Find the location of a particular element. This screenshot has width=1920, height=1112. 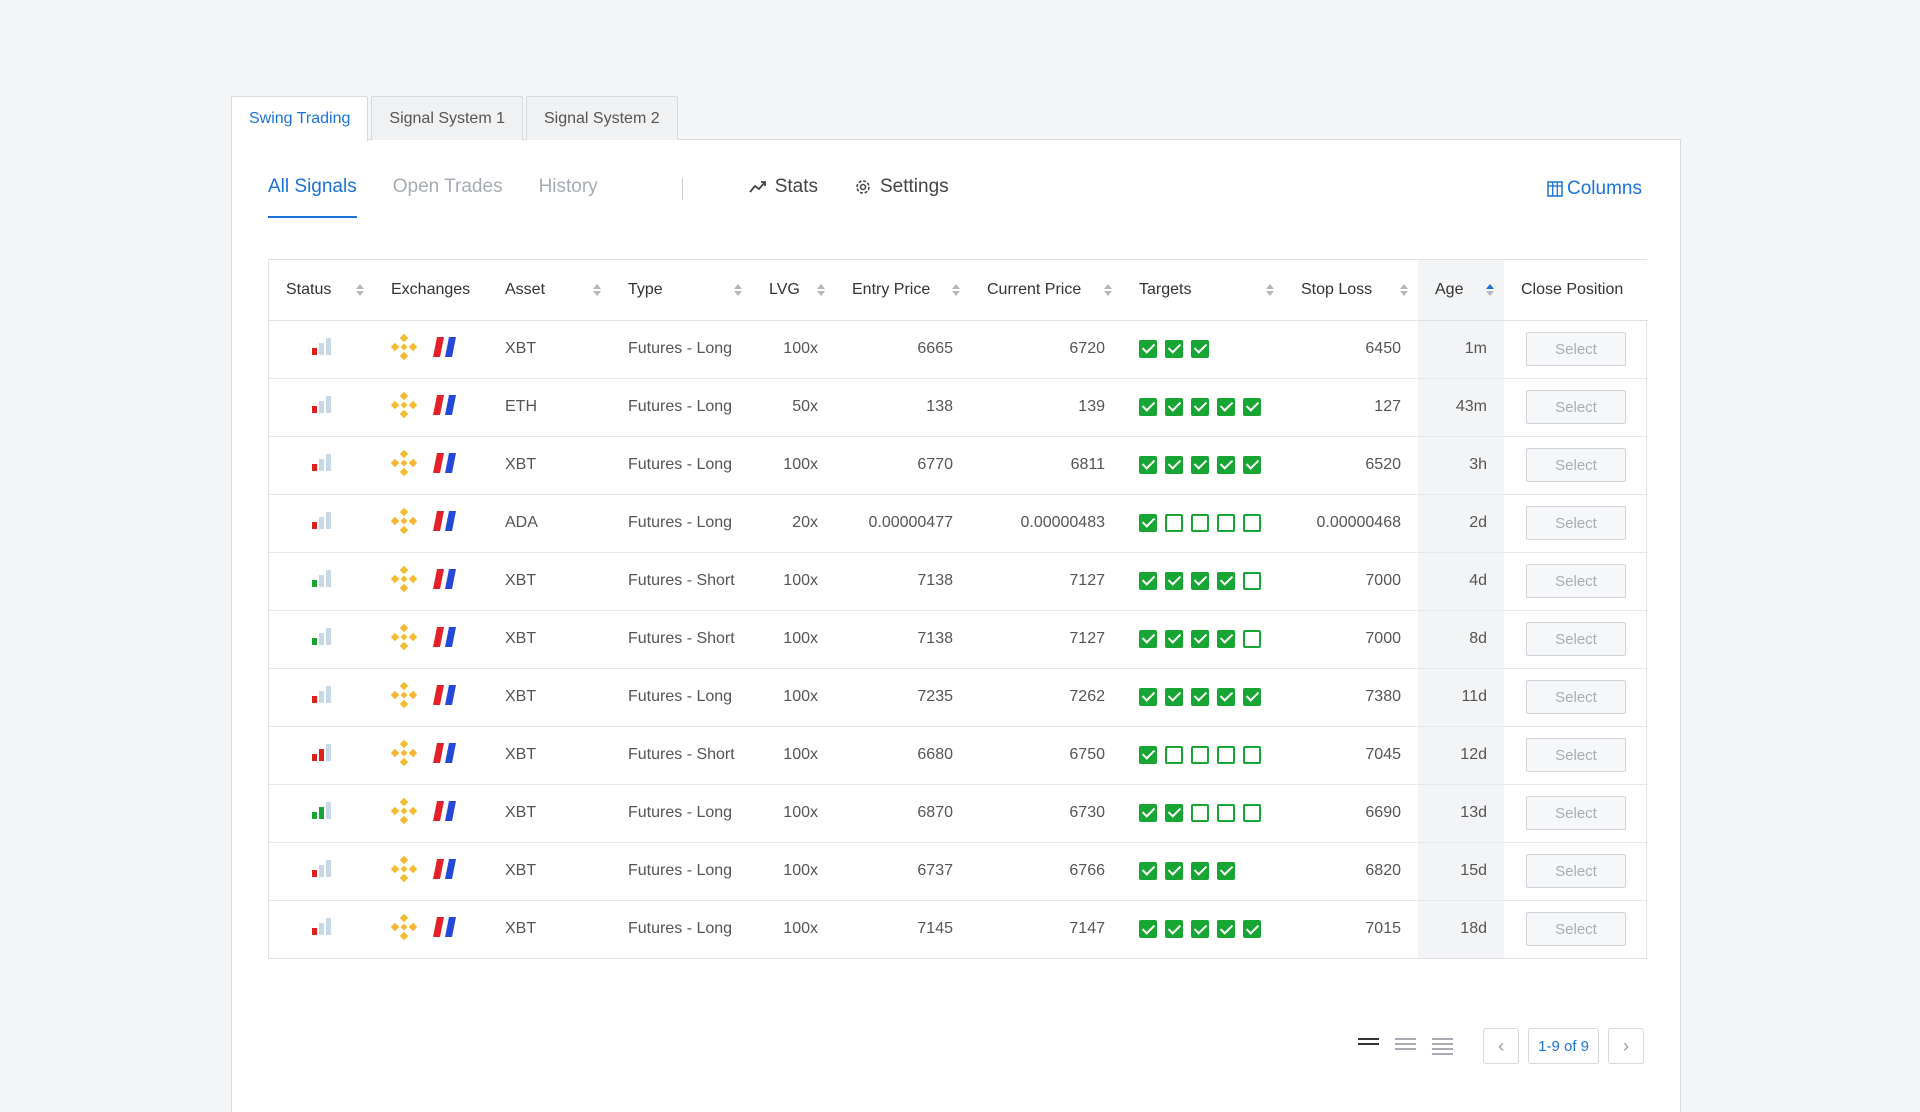

density-comfortable-icon is located at coordinates (1443, 1046).